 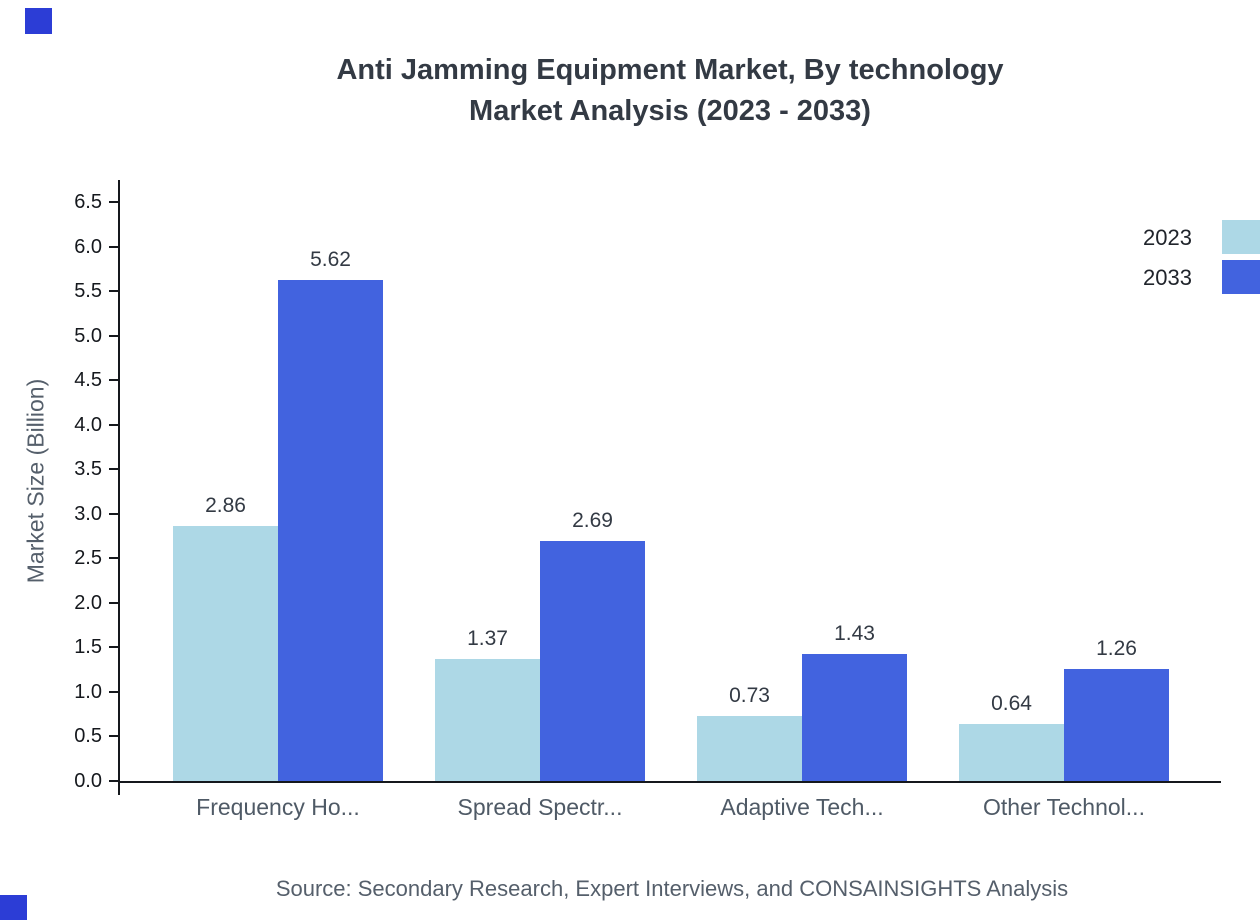 I want to click on y-axis-tick-label: 2.0, so click(x=88, y=603).